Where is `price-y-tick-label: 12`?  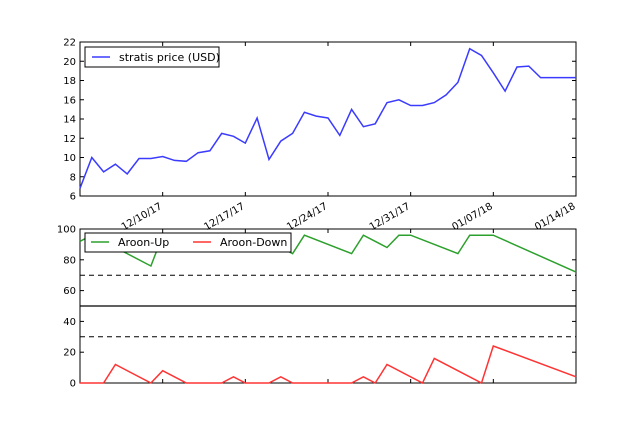 price-y-tick-label: 12 is located at coordinates (69, 139).